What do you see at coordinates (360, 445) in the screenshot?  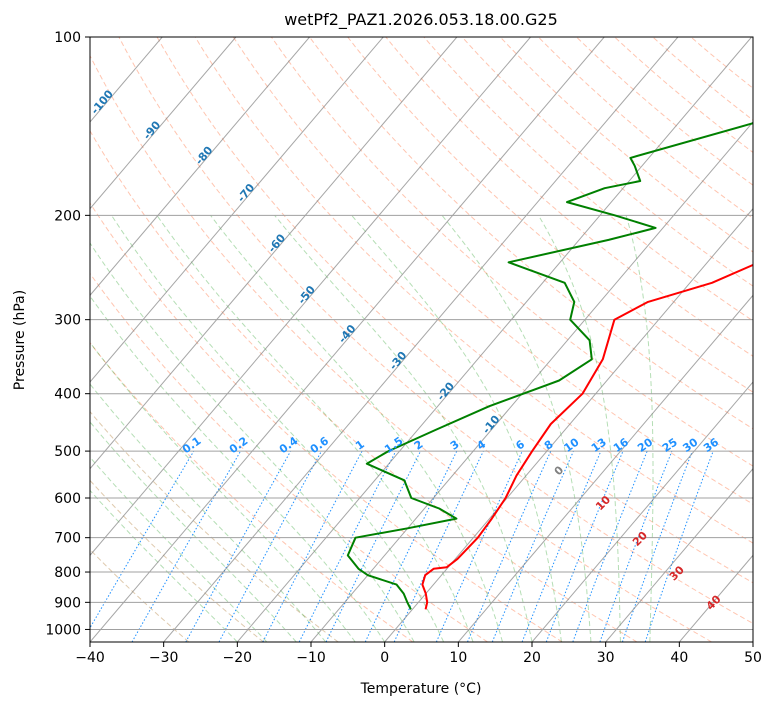 I see `mixing-ratio-label: 1` at bounding box center [360, 445].